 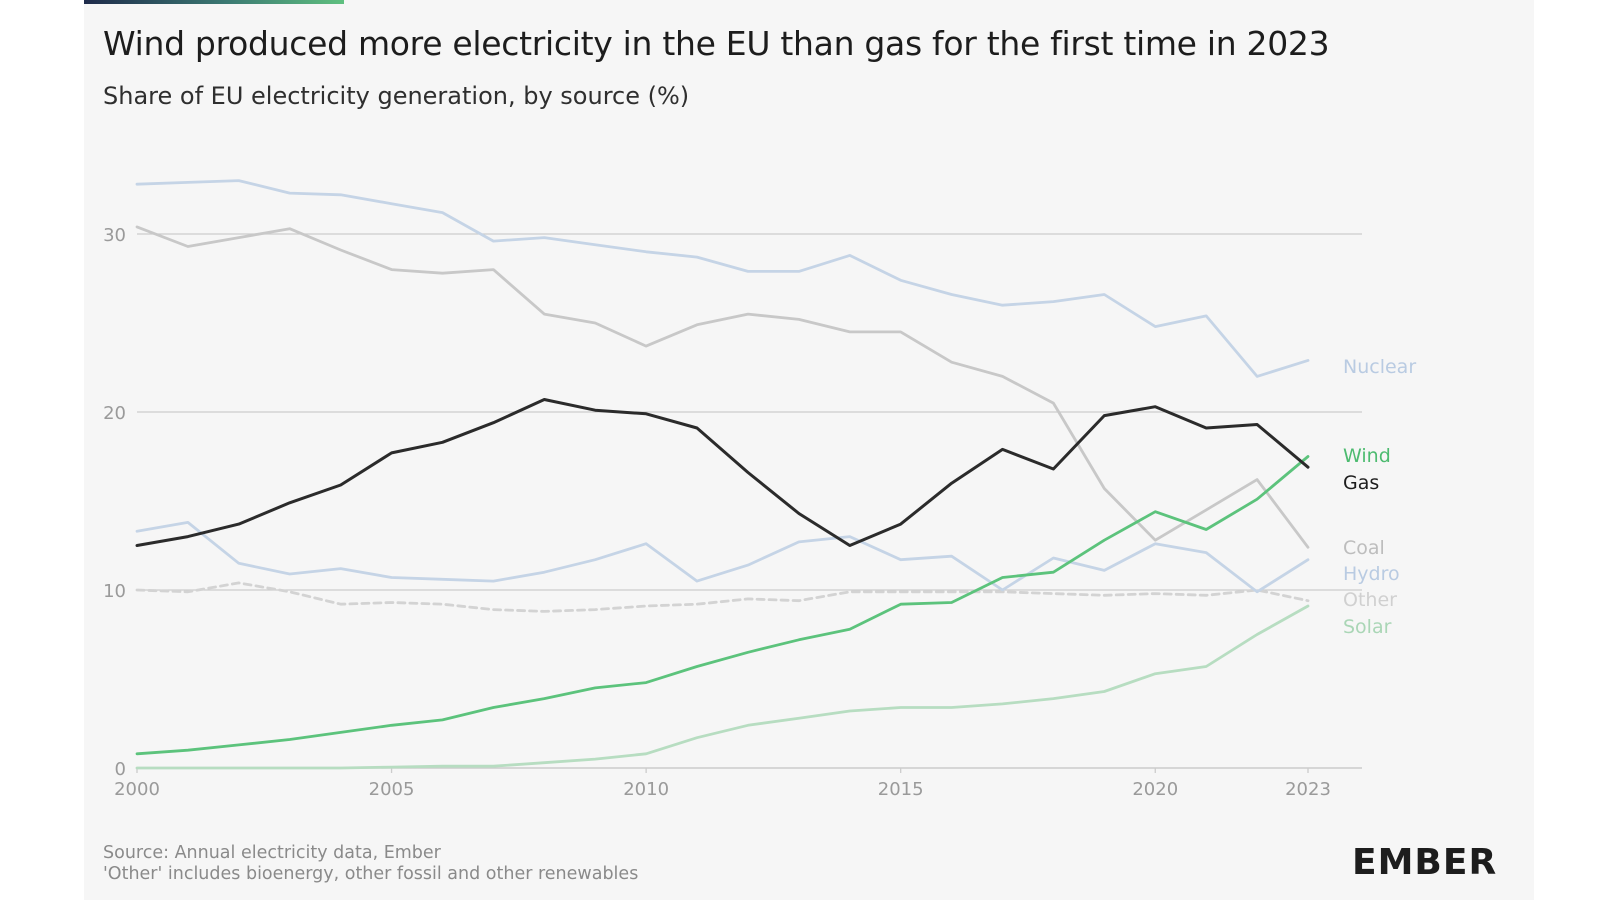 I want to click on x-tick-label: 2020, so click(x=1155, y=789).